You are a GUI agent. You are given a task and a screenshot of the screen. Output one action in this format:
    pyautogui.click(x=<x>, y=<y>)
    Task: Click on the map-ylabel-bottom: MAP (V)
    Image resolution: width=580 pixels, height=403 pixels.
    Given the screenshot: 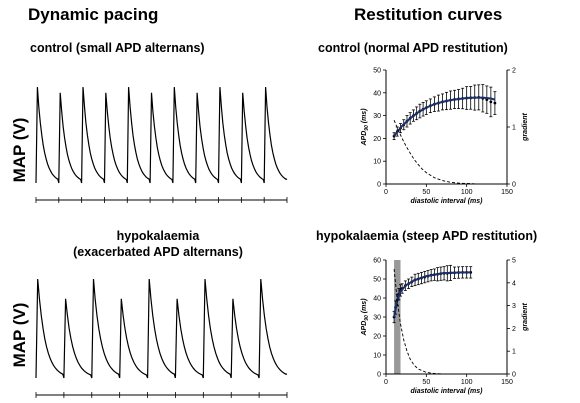 What is the action you would take?
    pyautogui.click(x=19, y=335)
    